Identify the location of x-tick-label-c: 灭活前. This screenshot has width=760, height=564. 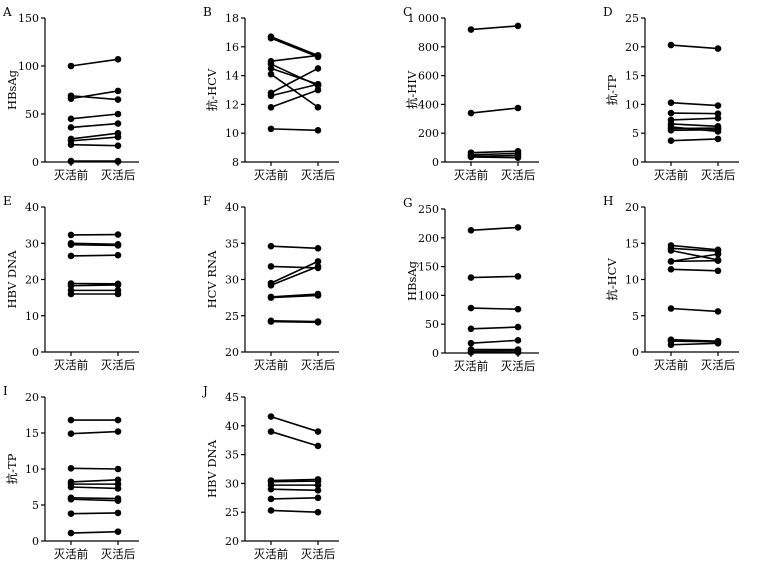
(471, 175).